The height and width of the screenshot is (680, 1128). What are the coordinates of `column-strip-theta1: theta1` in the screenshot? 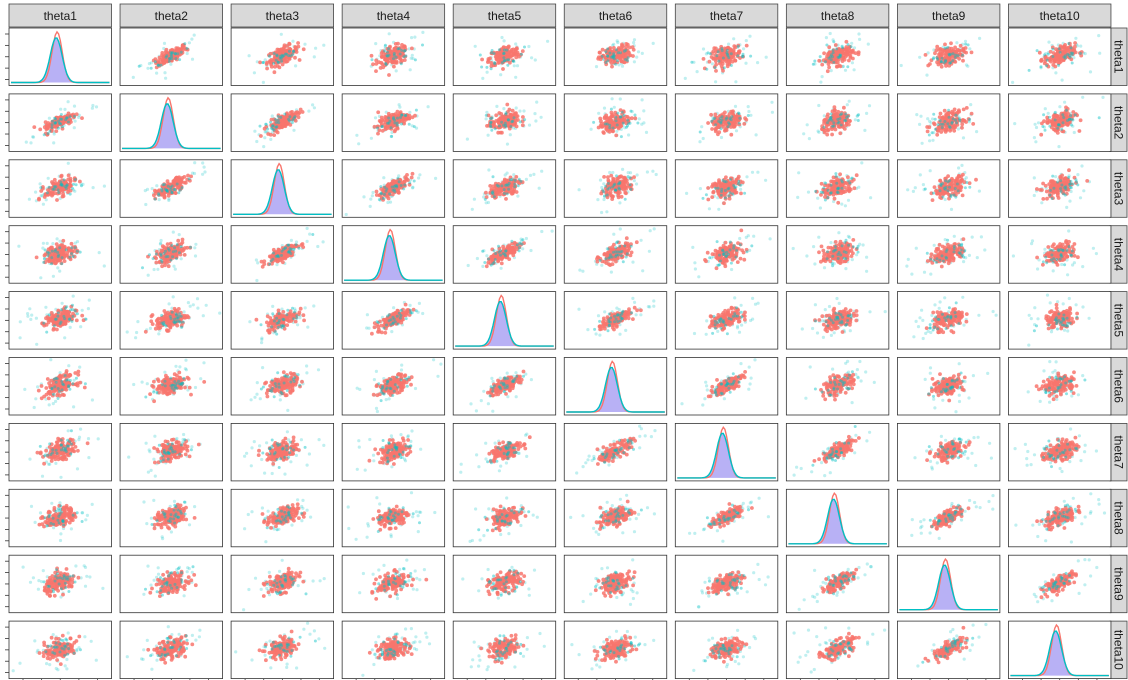 It's located at (60, 15).